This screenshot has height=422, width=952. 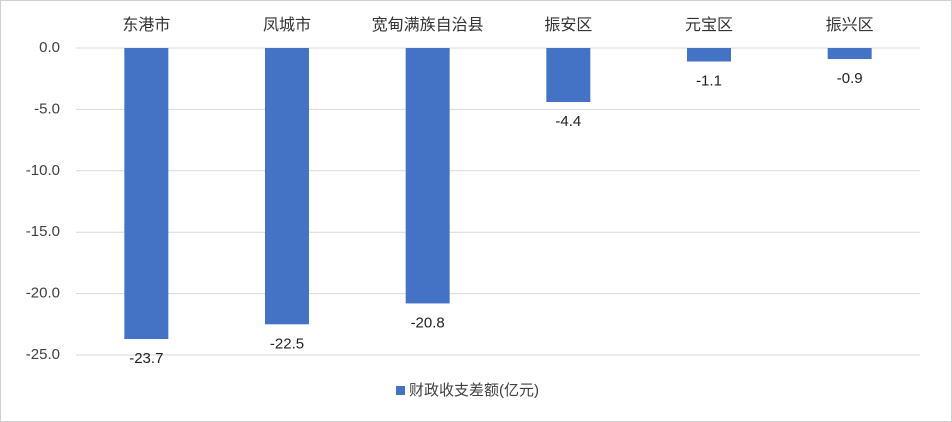 What do you see at coordinates (428, 322) in the screenshot?
I see `value-label: -20.8` at bounding box center [428, 322].